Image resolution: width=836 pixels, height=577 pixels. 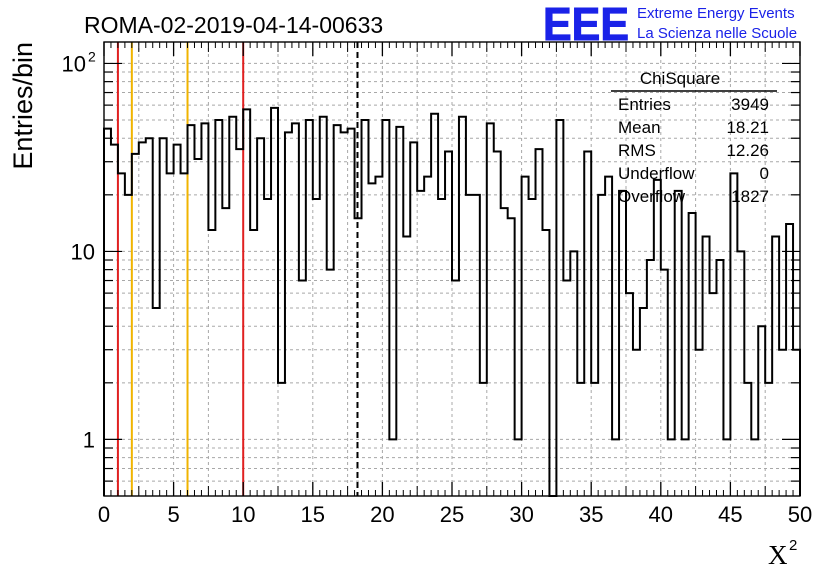 I want to click on stats-value-entries: 3949, so click(x=750, y=104).